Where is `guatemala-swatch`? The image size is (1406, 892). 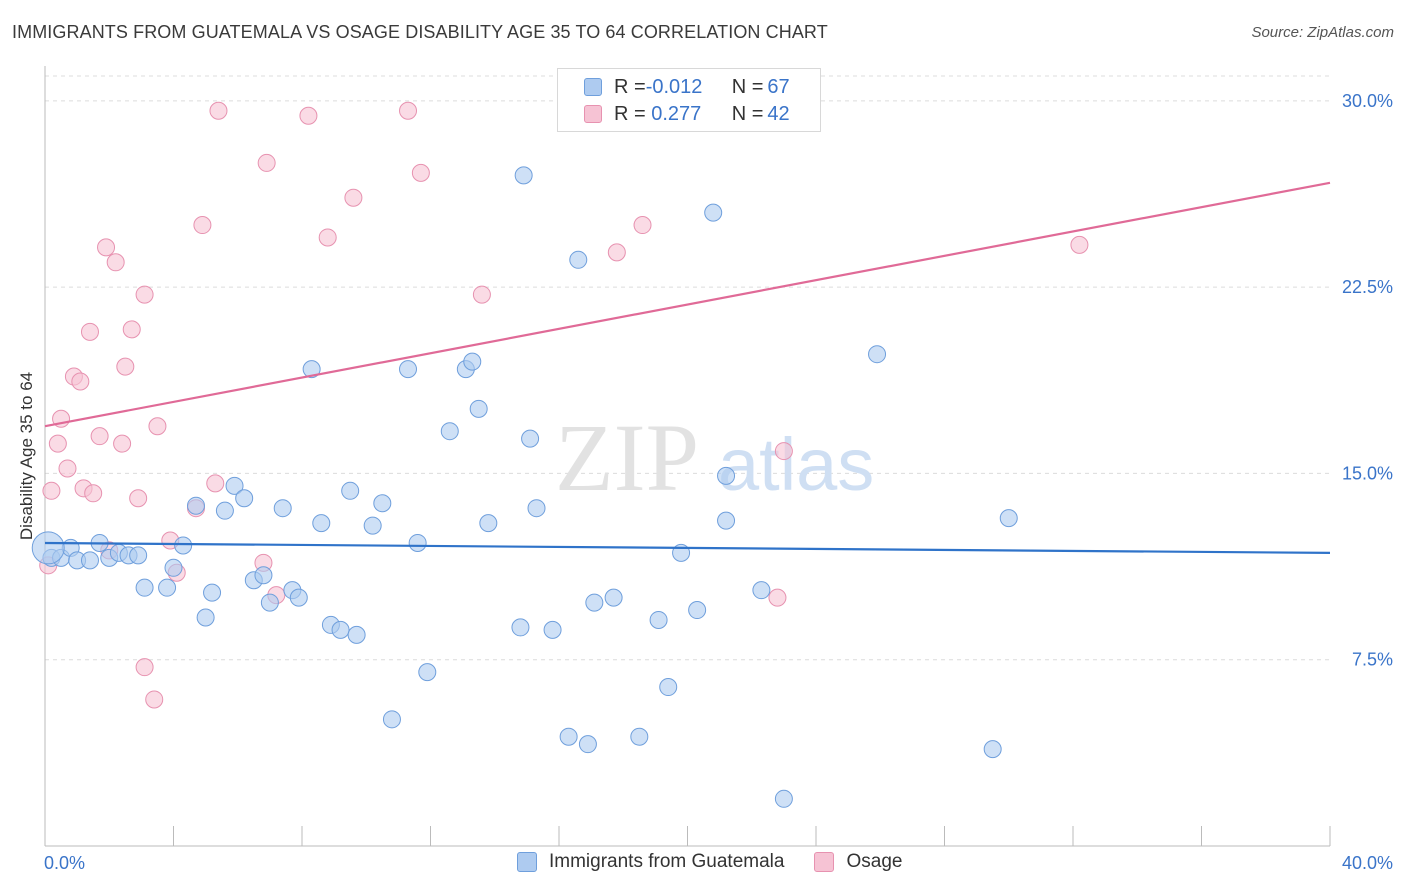
guatemala-swatch is located at coordinates (527, 862).